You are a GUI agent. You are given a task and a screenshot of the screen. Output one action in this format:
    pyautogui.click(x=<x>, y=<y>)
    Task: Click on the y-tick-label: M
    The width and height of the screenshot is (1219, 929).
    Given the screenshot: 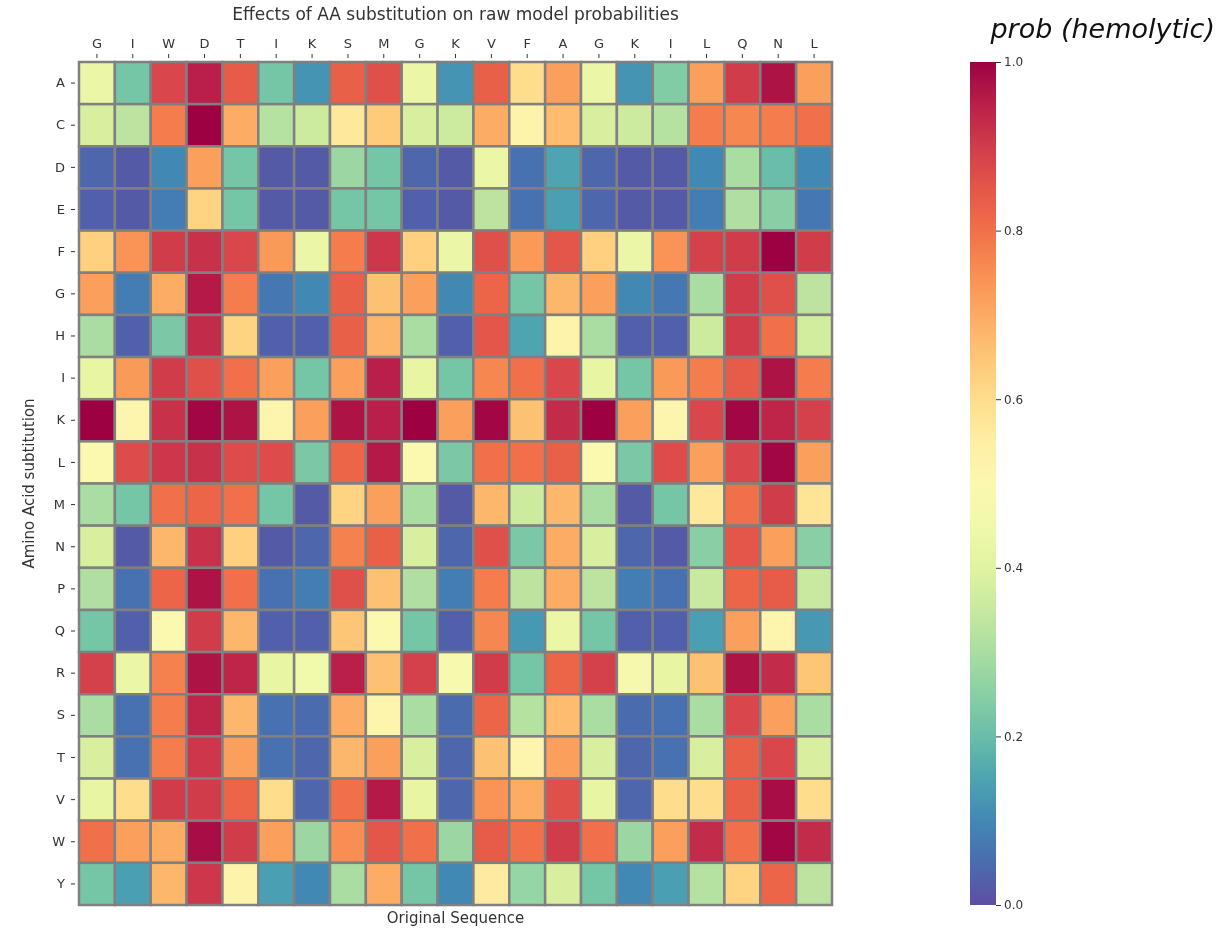 What is the action you would take?
    pyautogui.click(x=59, y=504)
    